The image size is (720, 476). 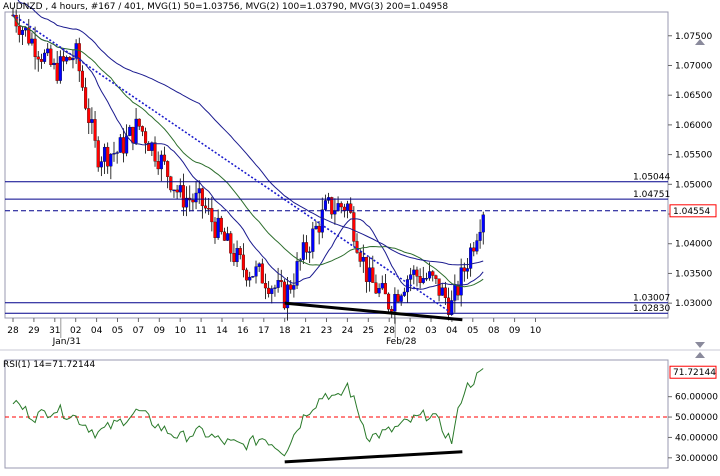 I want to click on x-tick-label: 07, so click(x=138, y=331).